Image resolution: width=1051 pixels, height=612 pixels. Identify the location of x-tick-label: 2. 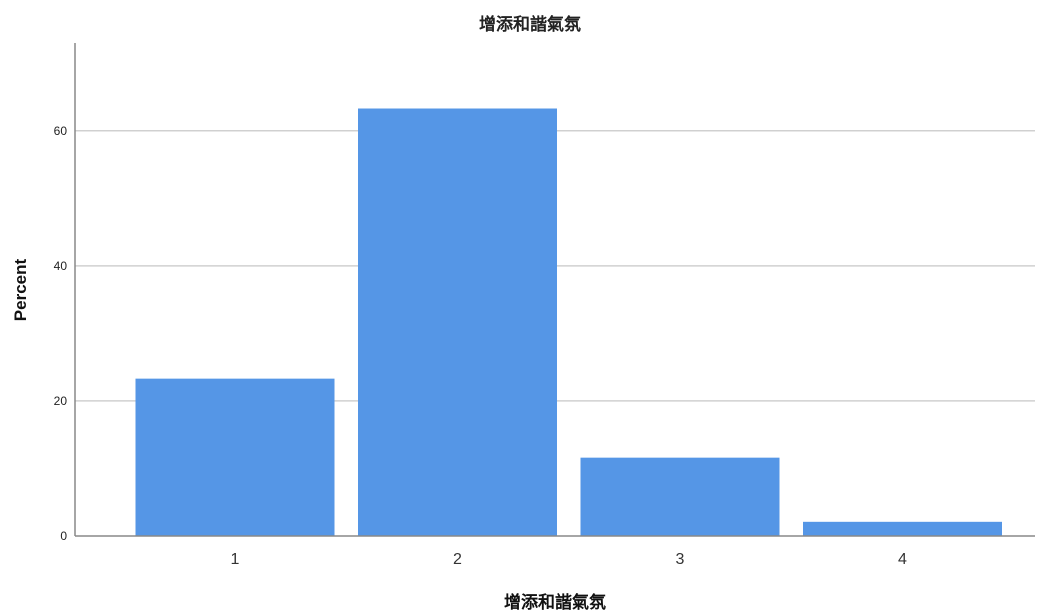
(457, 559).